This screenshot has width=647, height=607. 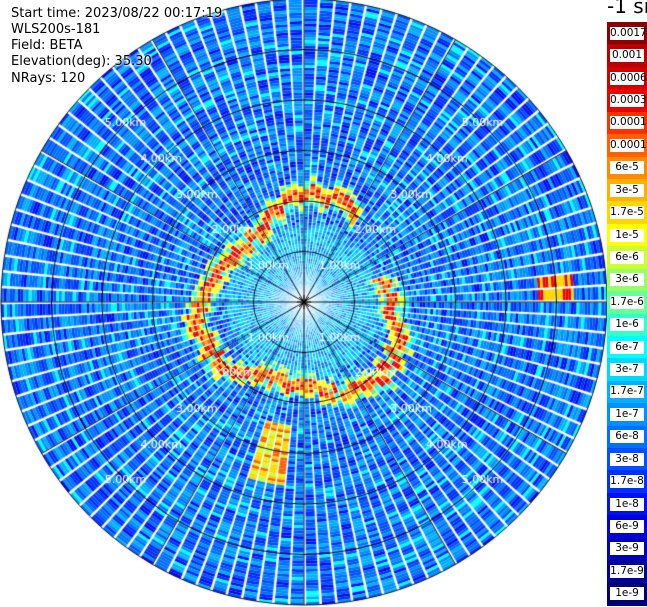 What do you see at coordinates (628, 33) in the screenshot?
I see `colorbar-tick-label: 0.0017` at bounding box center [628, 33].